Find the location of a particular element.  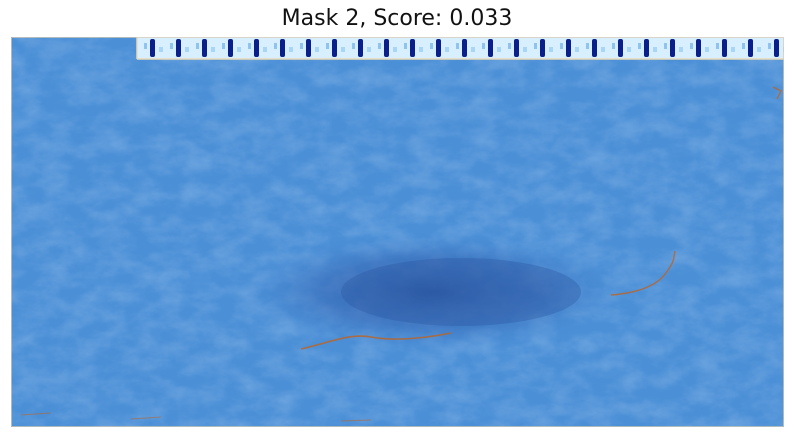

rust-bottom is located at coordinates (196, 417).